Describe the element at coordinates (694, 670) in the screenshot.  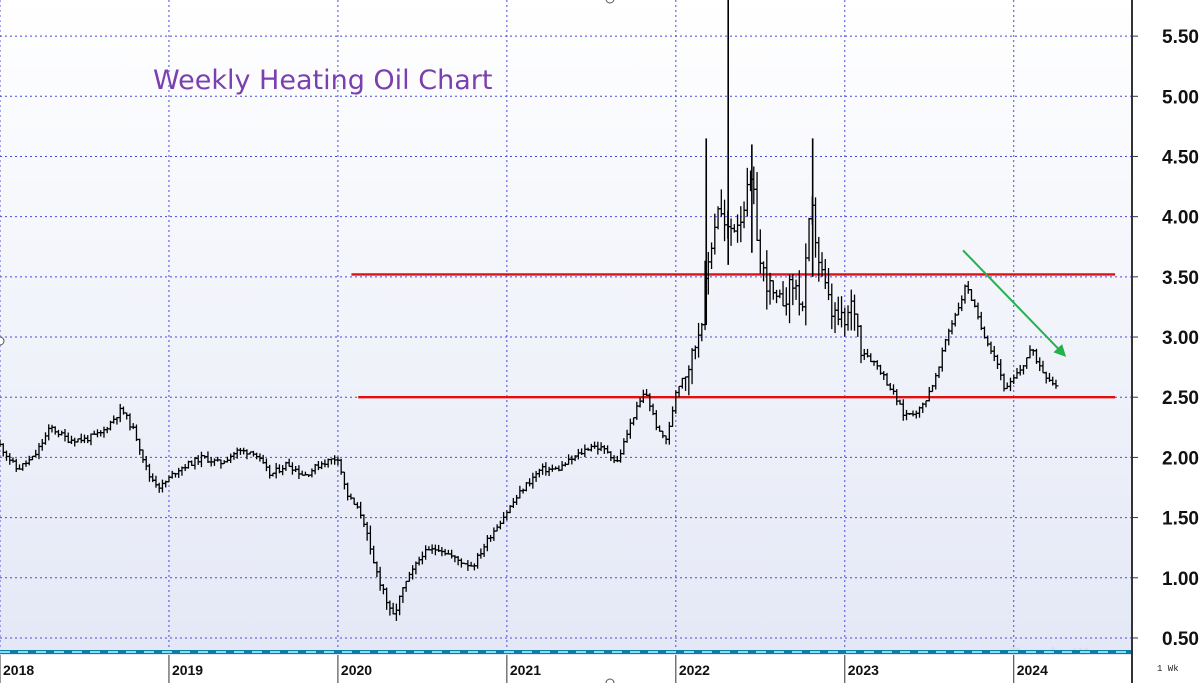
I see `x-tick-label: 2022` at that location.